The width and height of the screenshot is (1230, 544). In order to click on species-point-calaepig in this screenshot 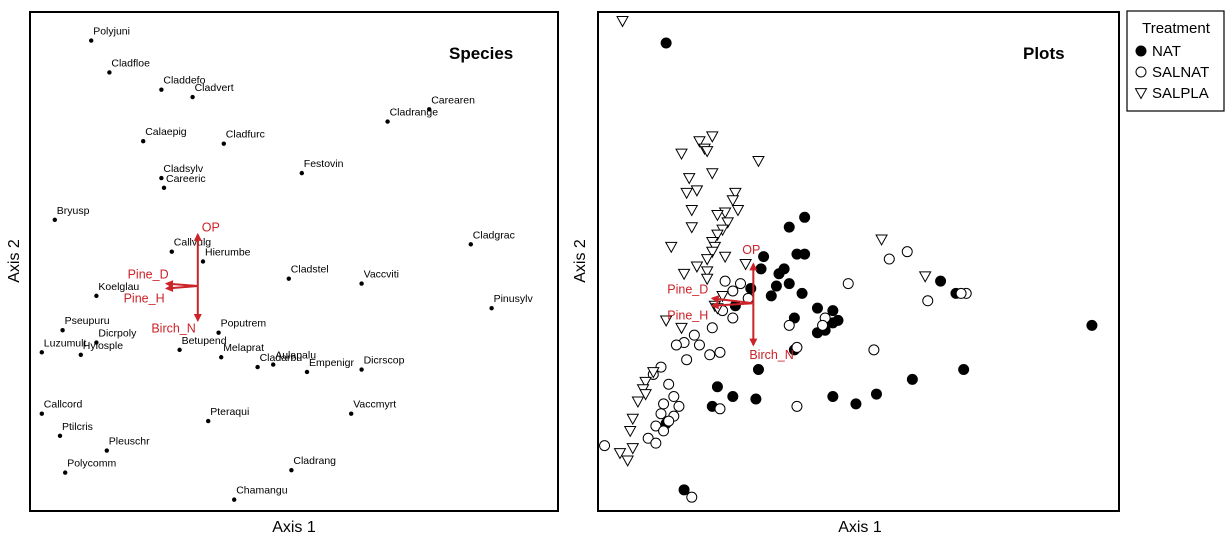, I will do `click(143, 141)`.